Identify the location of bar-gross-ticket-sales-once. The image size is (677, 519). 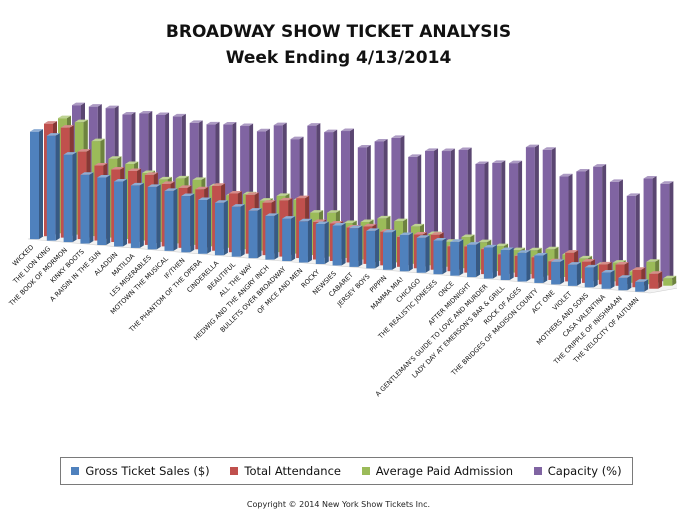
(457, 257).